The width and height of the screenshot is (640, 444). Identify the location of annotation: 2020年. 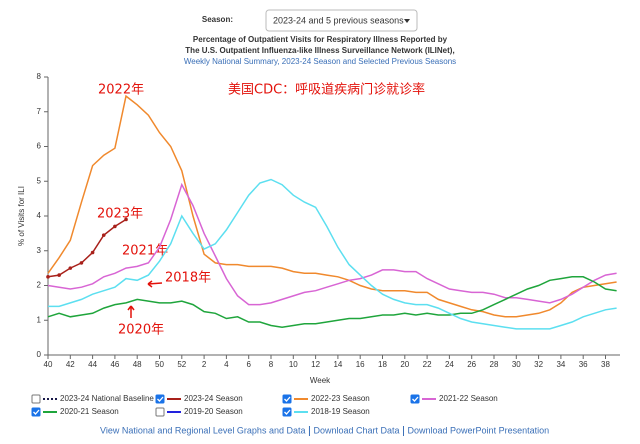
(141, 330).